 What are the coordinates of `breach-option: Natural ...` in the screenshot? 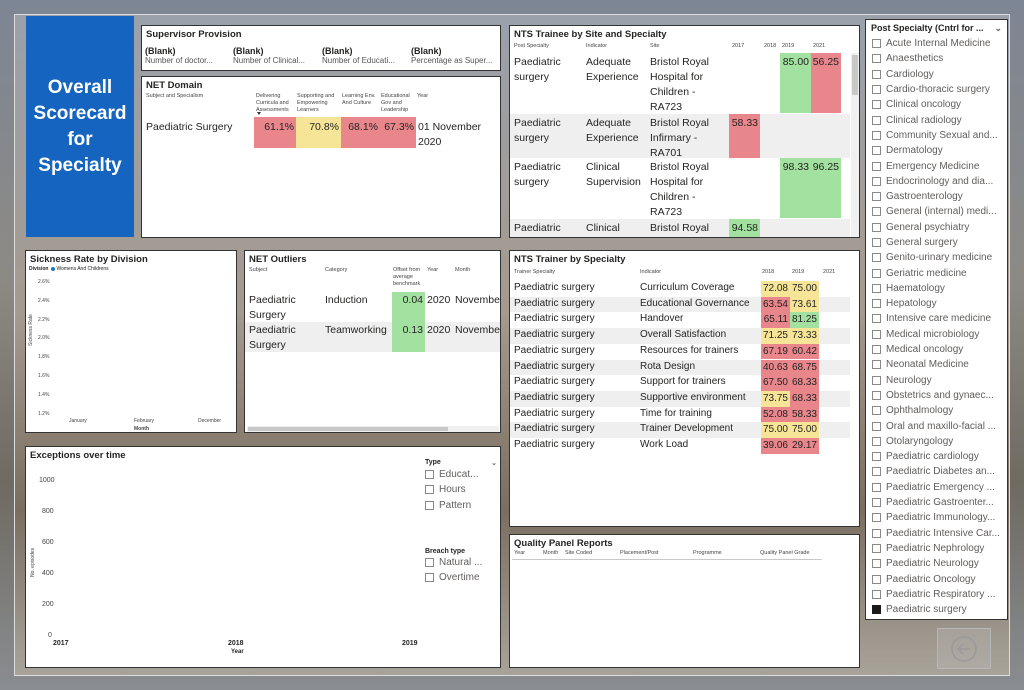 It's located at (461, 562).